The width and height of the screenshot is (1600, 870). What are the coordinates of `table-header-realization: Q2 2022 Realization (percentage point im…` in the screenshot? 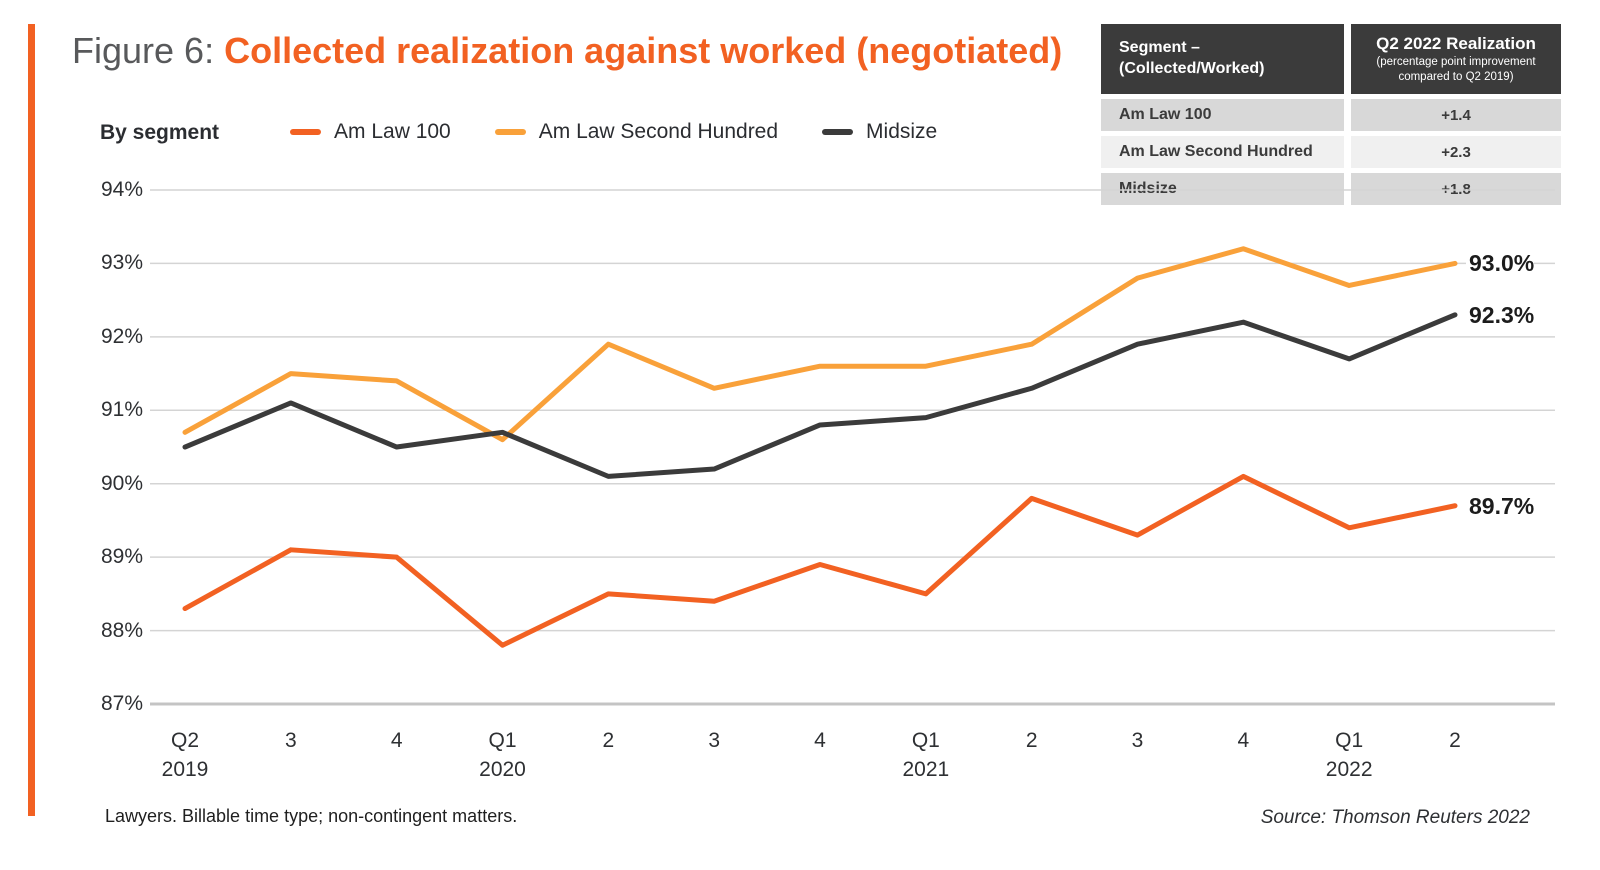 It's located at (1456, 59).